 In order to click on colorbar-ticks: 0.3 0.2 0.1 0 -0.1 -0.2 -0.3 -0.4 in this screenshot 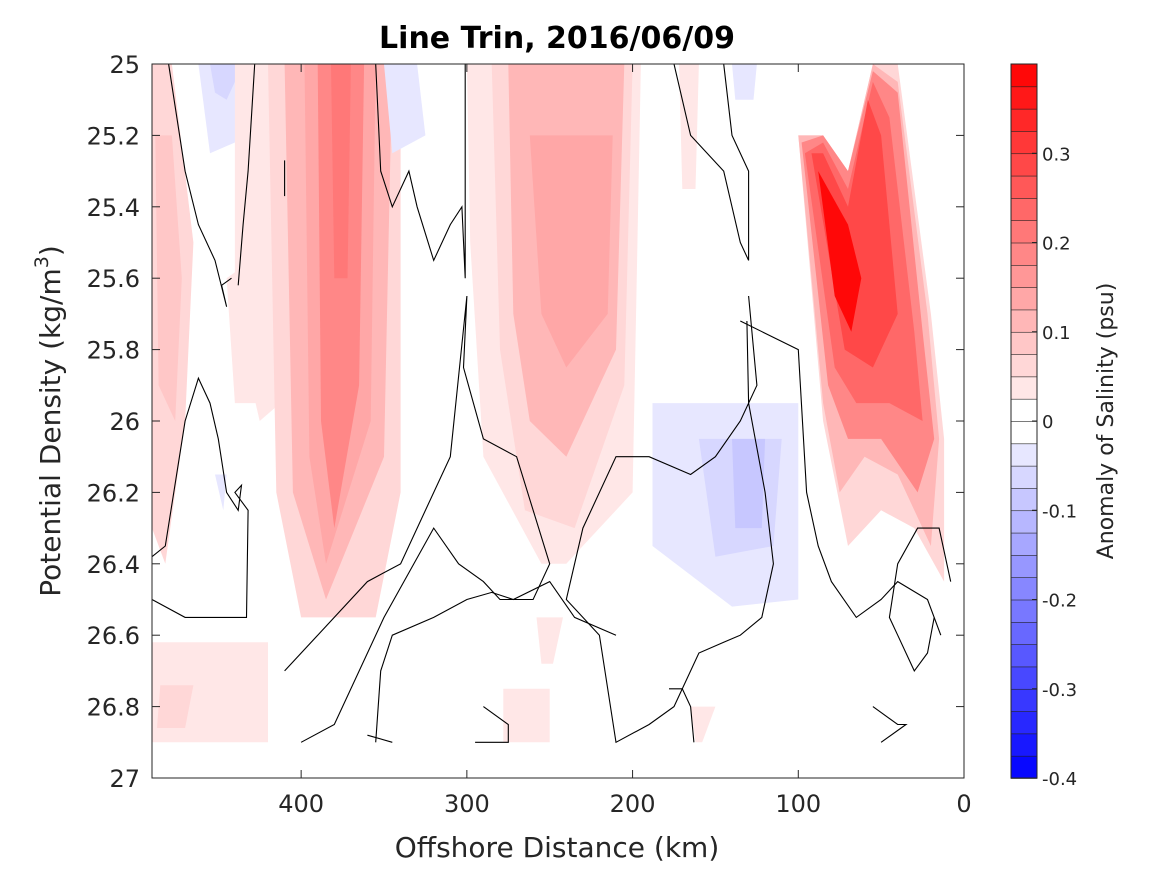, I will do `click(1054, 467)`.